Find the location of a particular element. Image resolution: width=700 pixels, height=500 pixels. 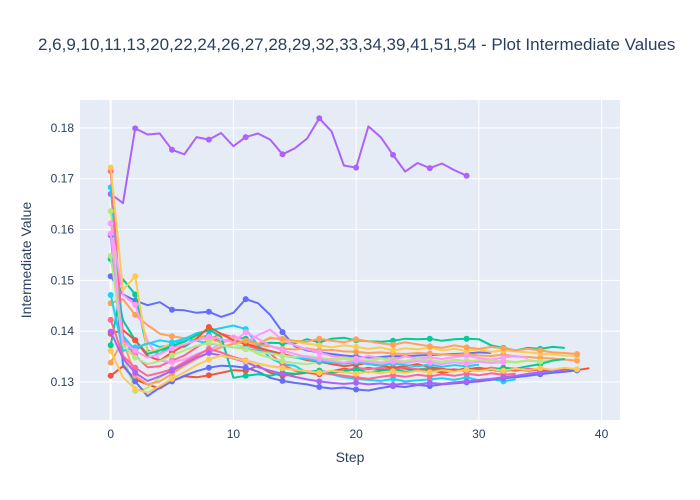

x-tick-label: 20 is located at coordinates (356, 434).